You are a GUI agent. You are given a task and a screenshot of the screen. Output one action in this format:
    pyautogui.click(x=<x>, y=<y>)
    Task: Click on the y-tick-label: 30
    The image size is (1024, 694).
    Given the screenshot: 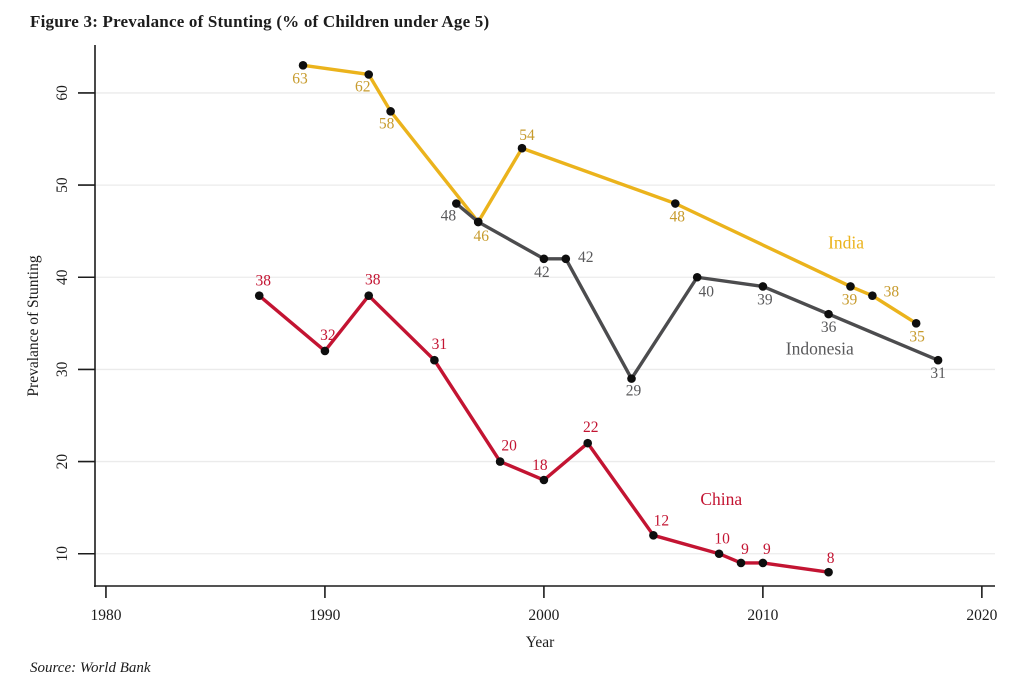 What is the action you would take?
    pyautogui.click(x=62, y=369)
    